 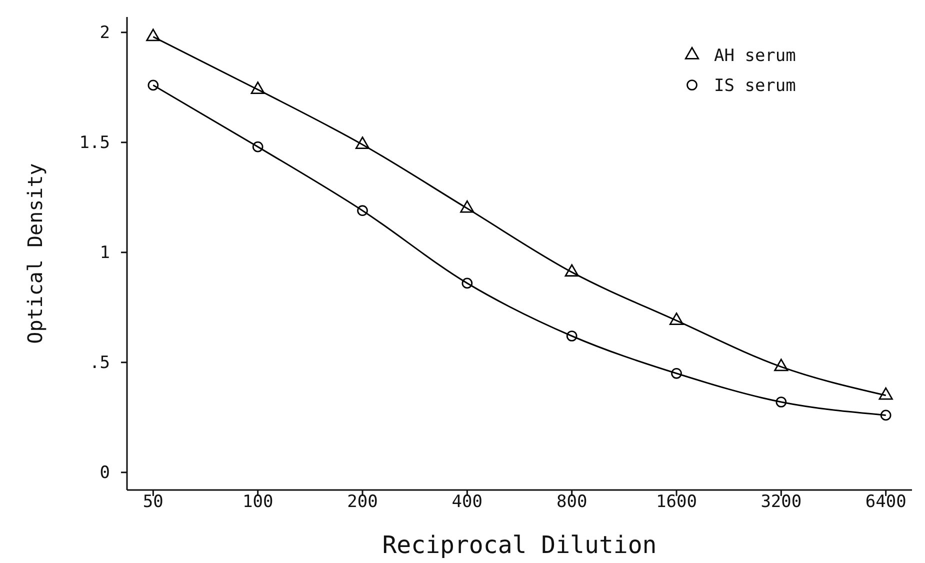 What do you see at coordinates (35, 253) in the screenshot?
I see `y-axis-title: Optical Density` at bounding box center [35, 253].